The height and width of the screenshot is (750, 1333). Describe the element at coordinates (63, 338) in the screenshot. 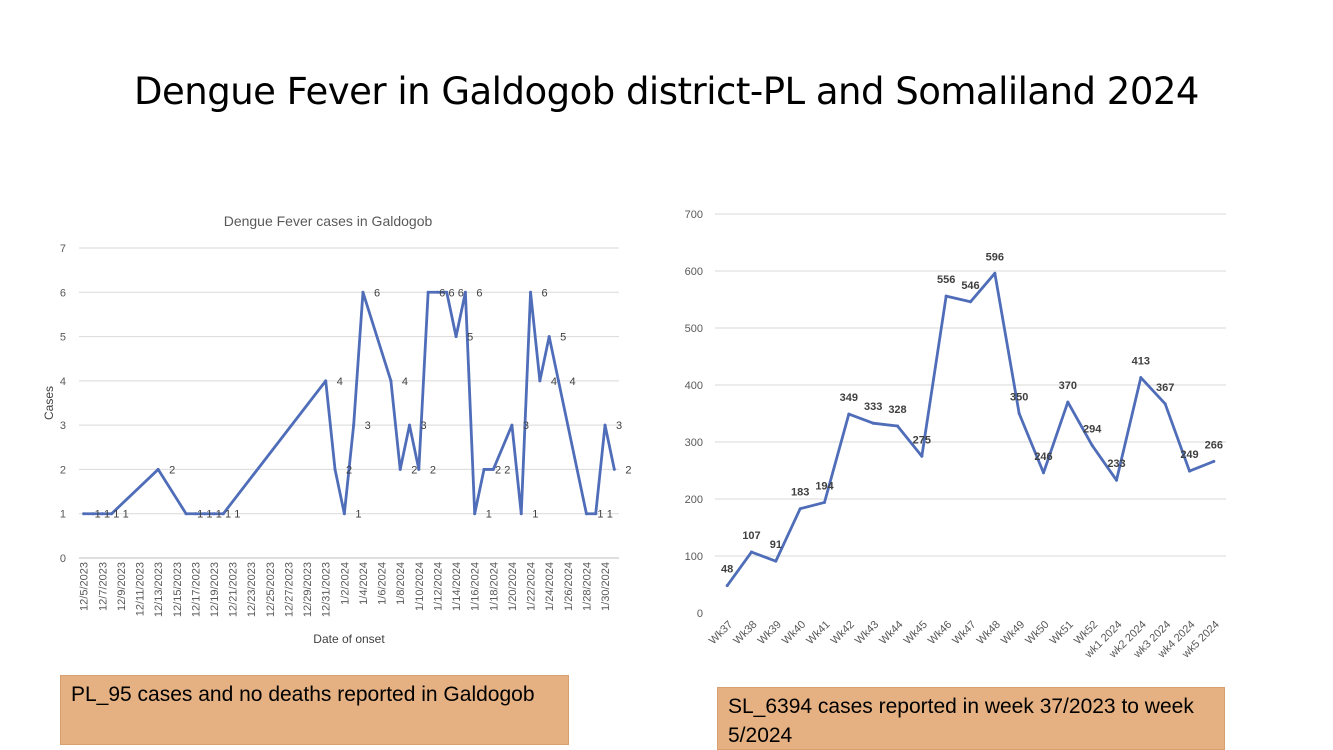

I see `y-tick-label: 5` at that location.